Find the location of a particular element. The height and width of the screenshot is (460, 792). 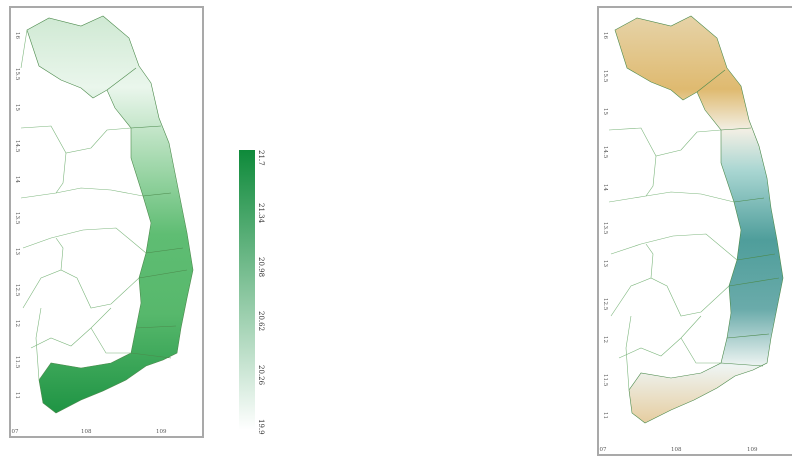

left-lat-tick: 12.5 is located at coordinates (17, 290).